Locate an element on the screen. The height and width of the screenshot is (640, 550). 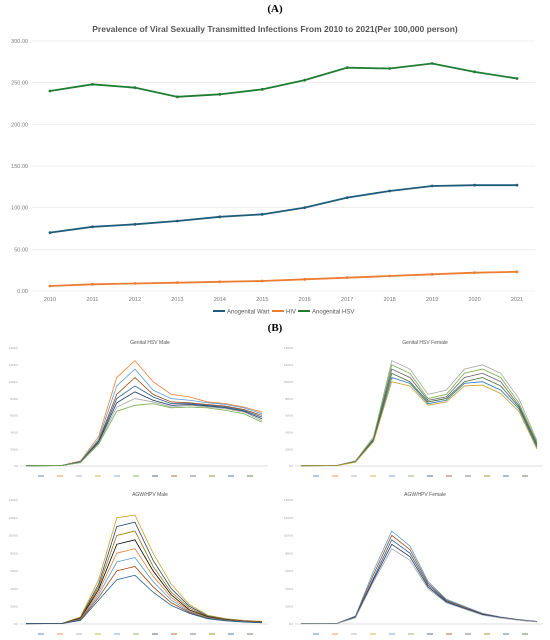
main-x-tick-label: 2016 is located at coordinates (305, 300).